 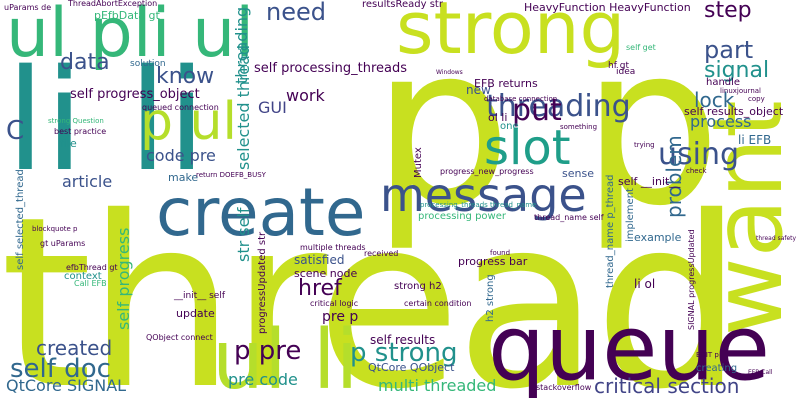 I want to click on word-pre-code: pre code, so click(x=263, y=379).